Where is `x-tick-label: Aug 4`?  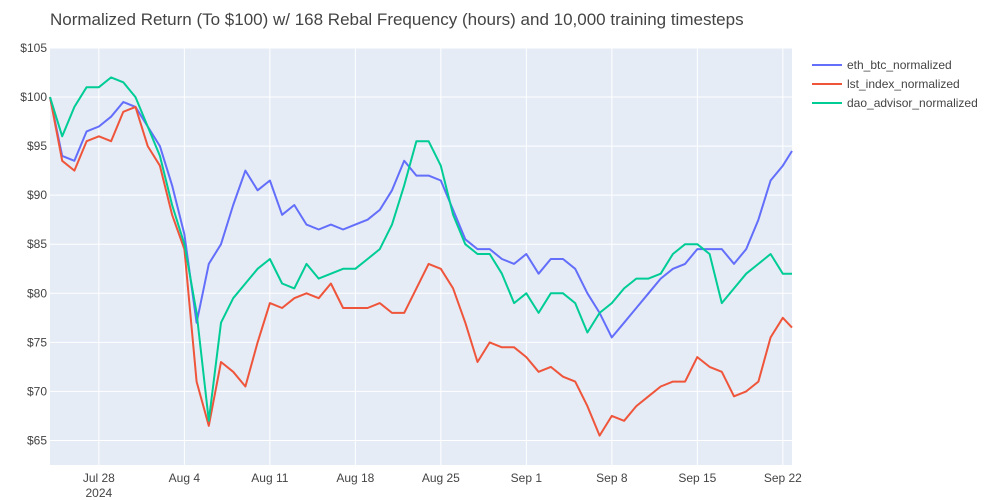 x-tick-label: Aug 4 is located at coordinates (185, 478).